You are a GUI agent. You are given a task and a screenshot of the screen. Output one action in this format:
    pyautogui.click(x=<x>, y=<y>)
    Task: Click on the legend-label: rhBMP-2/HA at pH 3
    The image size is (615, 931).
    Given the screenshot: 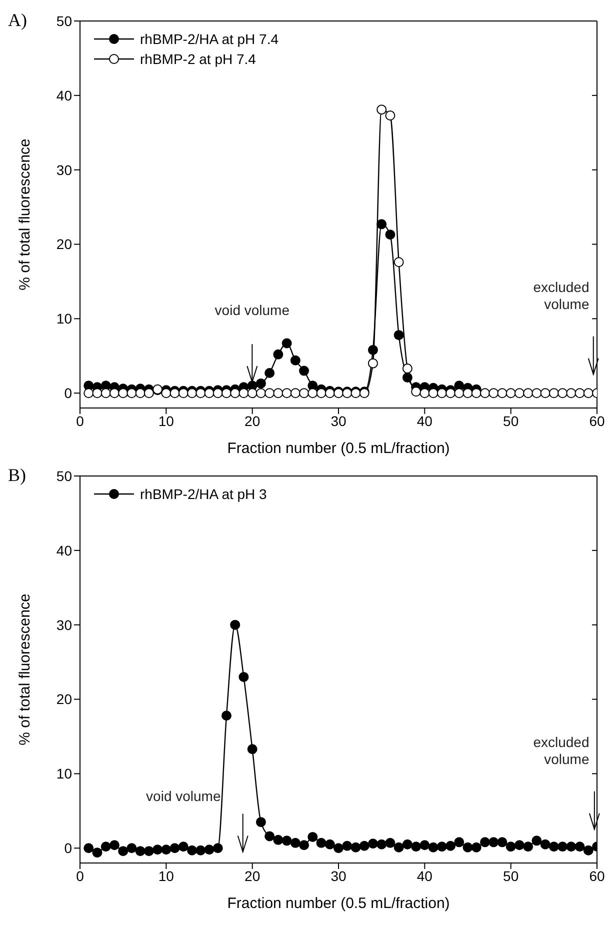 What is the action you would take?
    pyautogui.click(x=203, y=494)
    